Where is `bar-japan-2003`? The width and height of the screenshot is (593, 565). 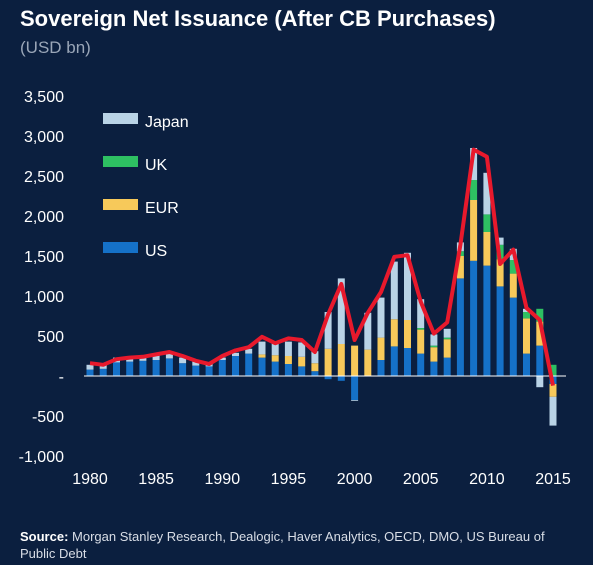
bar-japan-2003 is located at coordinates (394, 290).